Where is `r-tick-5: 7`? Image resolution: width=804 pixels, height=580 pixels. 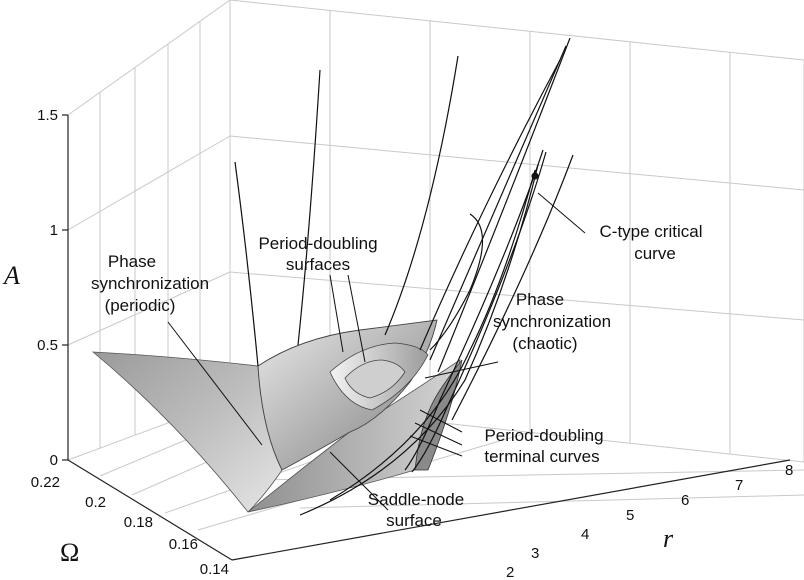
r-tick-5: 7 is located at coordinates (739, 485).